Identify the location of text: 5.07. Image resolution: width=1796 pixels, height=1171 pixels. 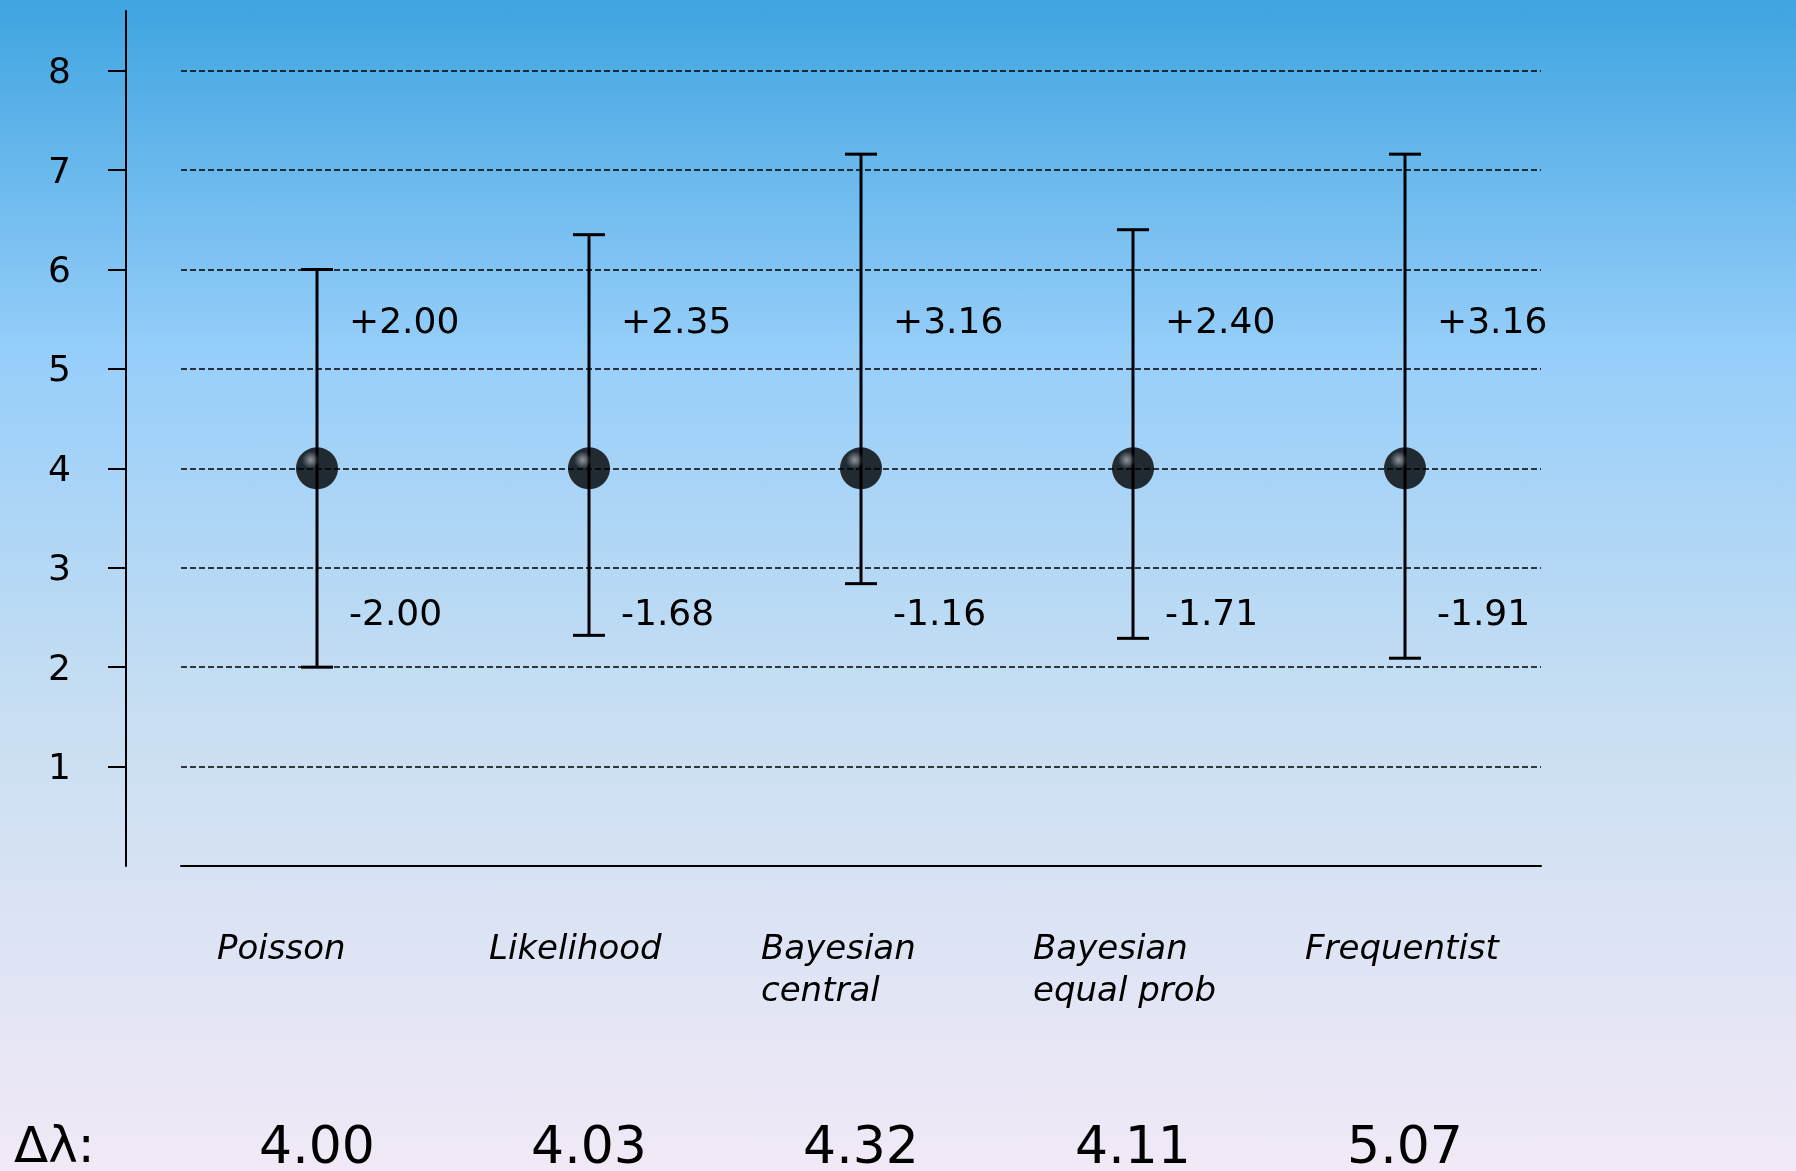
(1405, 1143).